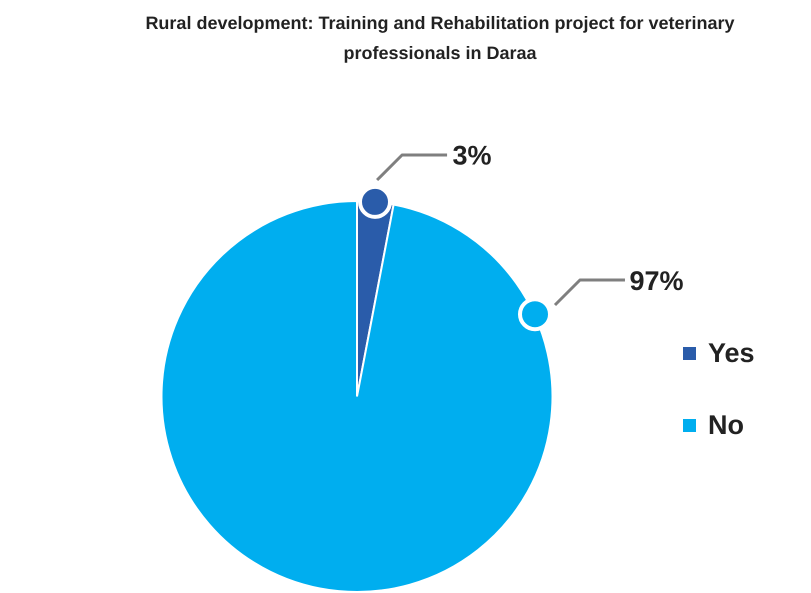  Describe the element at coordinates (656, 281) in the screenshot. I see `data-label: 97%` at that location.